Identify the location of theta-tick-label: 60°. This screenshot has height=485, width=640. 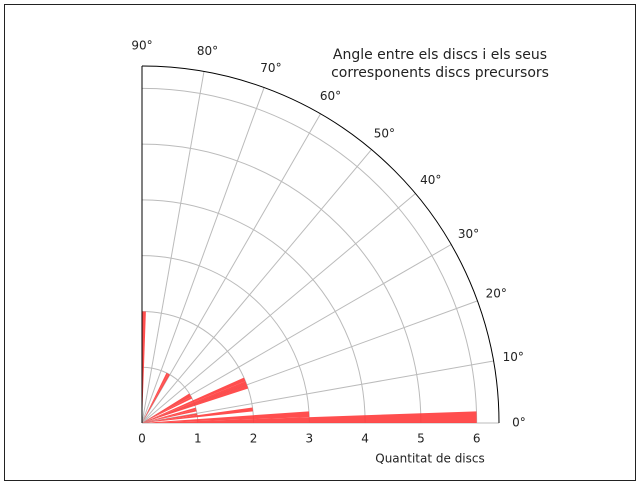
(330, 96).